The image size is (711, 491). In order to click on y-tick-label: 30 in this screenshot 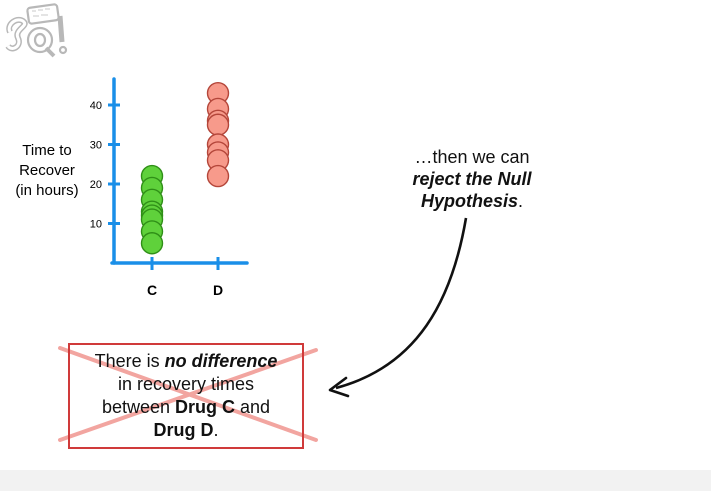, I will do `click(96, 146)`.